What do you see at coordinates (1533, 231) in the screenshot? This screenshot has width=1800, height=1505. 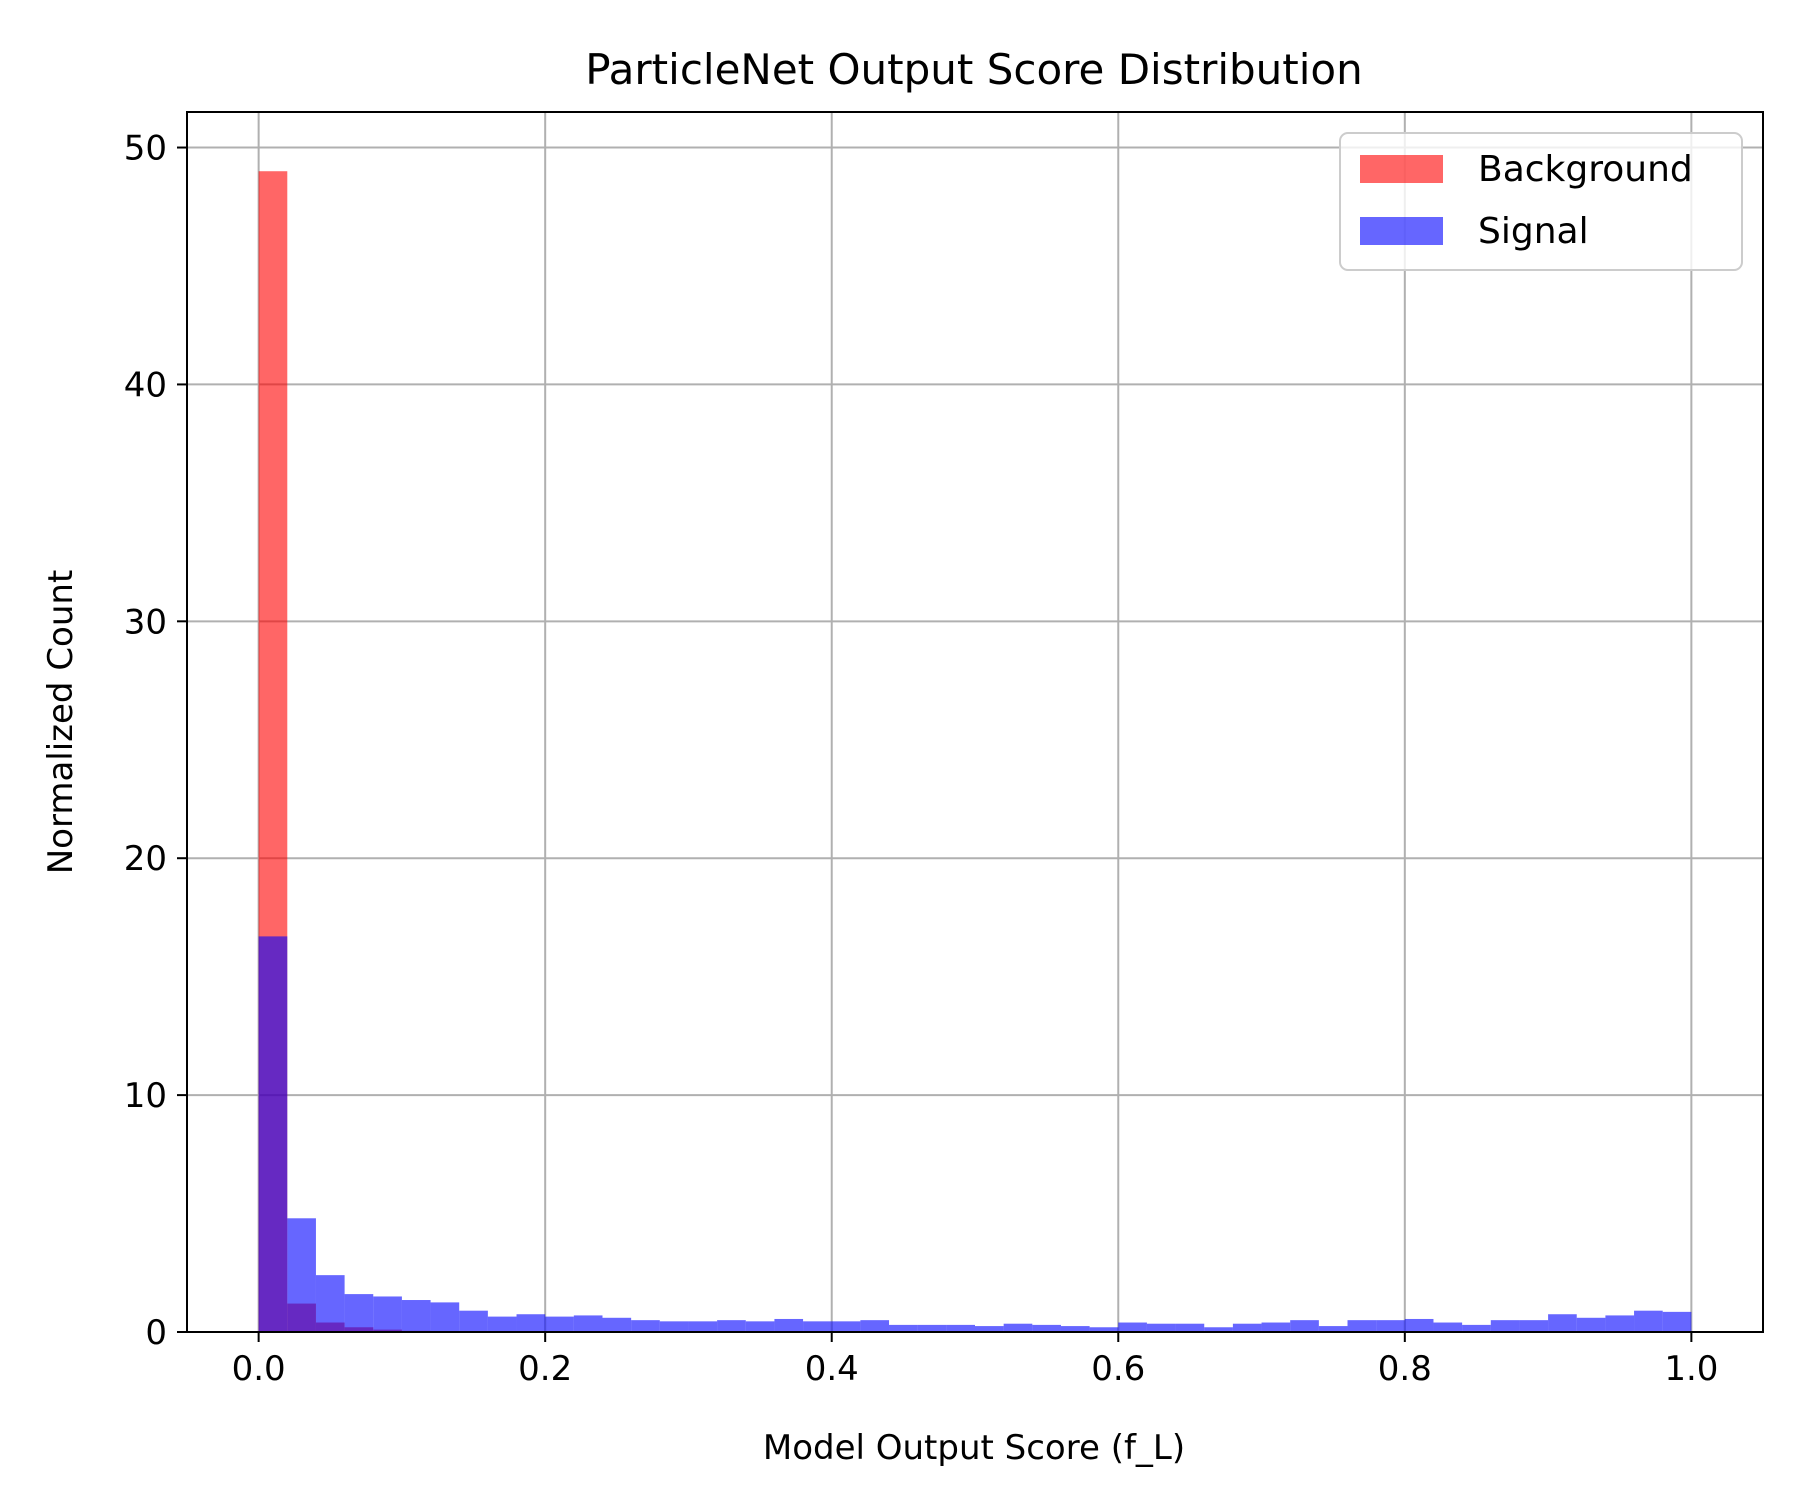 I see `legend-label-signal: Signal` at bounding box center [1533, 231].